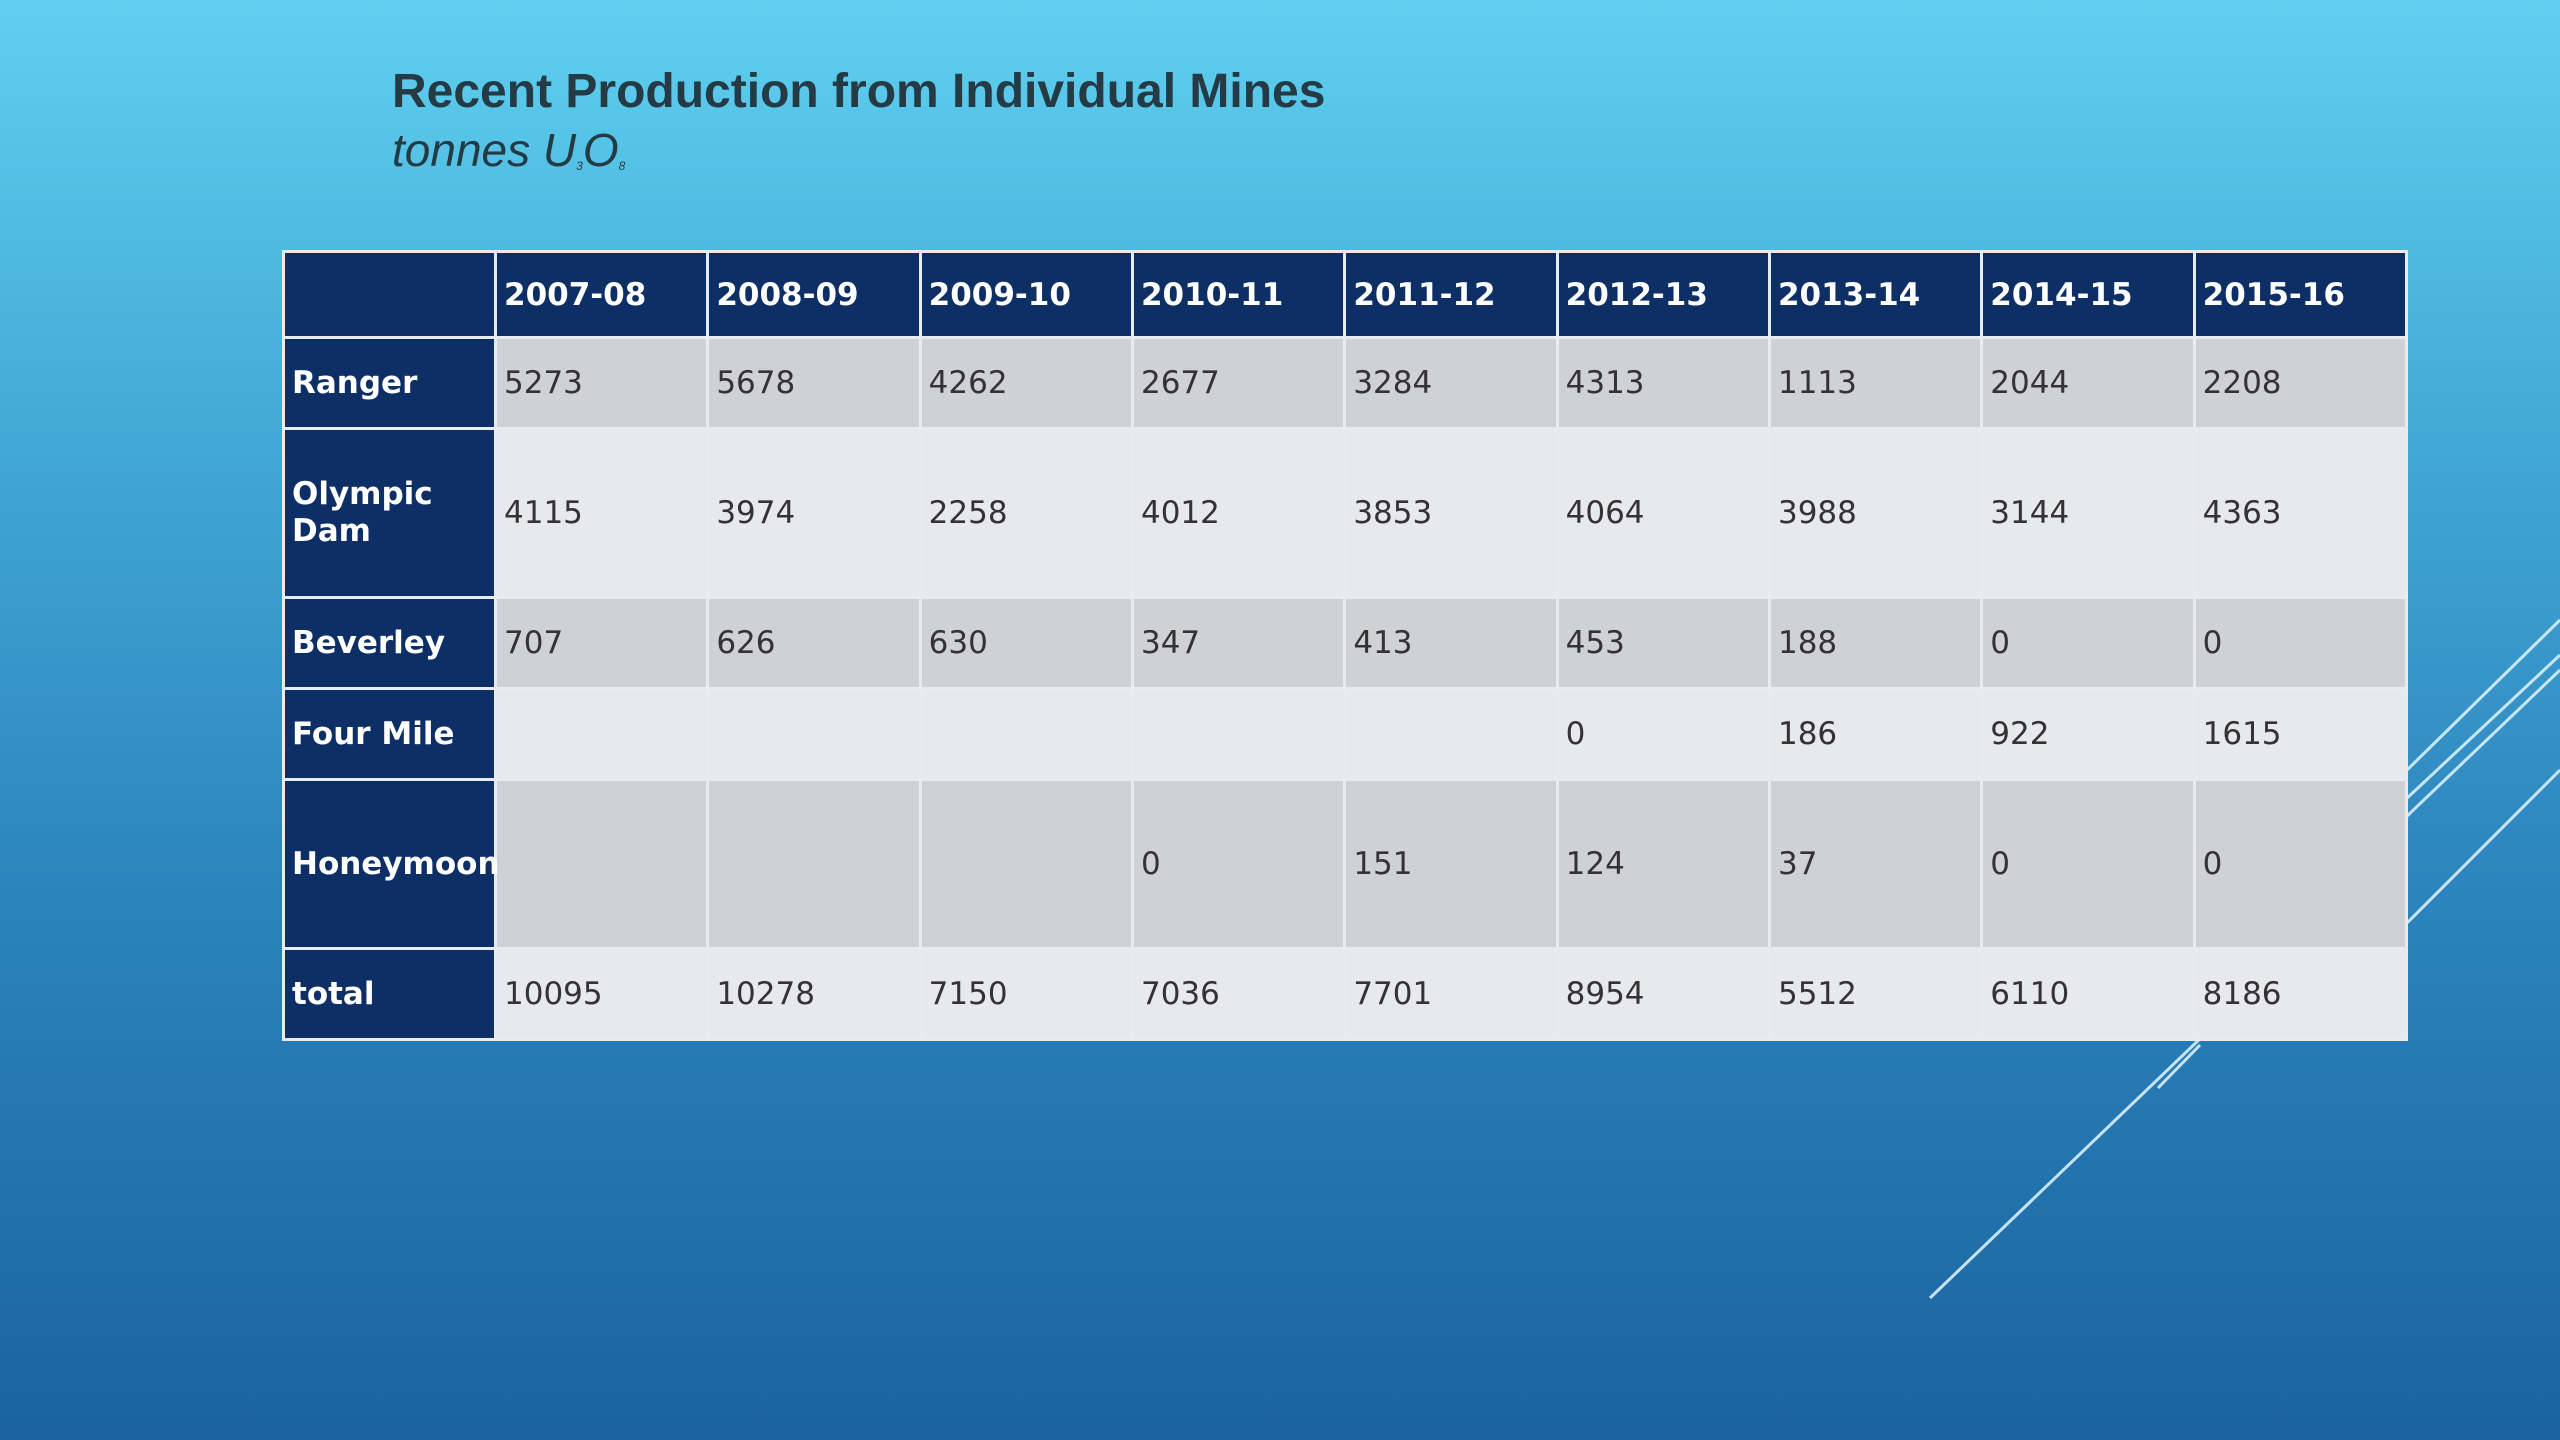  What do you see at coordinates (391, 864) in the screenshot?
I see `row-label: Honeymoon` at bounding box center [391, 864].